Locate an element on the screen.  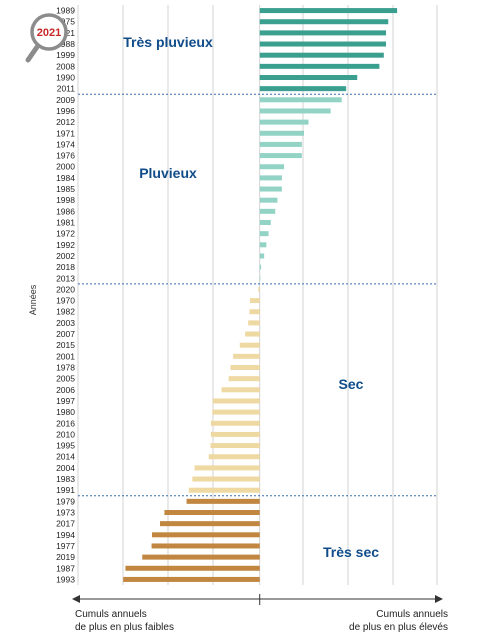
bar-1970 is located at coordinates (254, 301).